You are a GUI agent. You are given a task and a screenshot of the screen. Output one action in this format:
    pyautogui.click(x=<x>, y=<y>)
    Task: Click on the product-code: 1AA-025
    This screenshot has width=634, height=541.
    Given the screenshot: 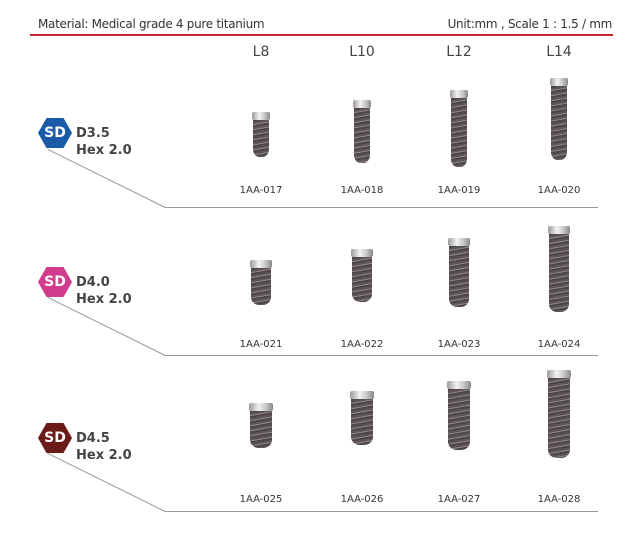 What is the action you would take?
    pyautogui.click(x=261, y=499)
    